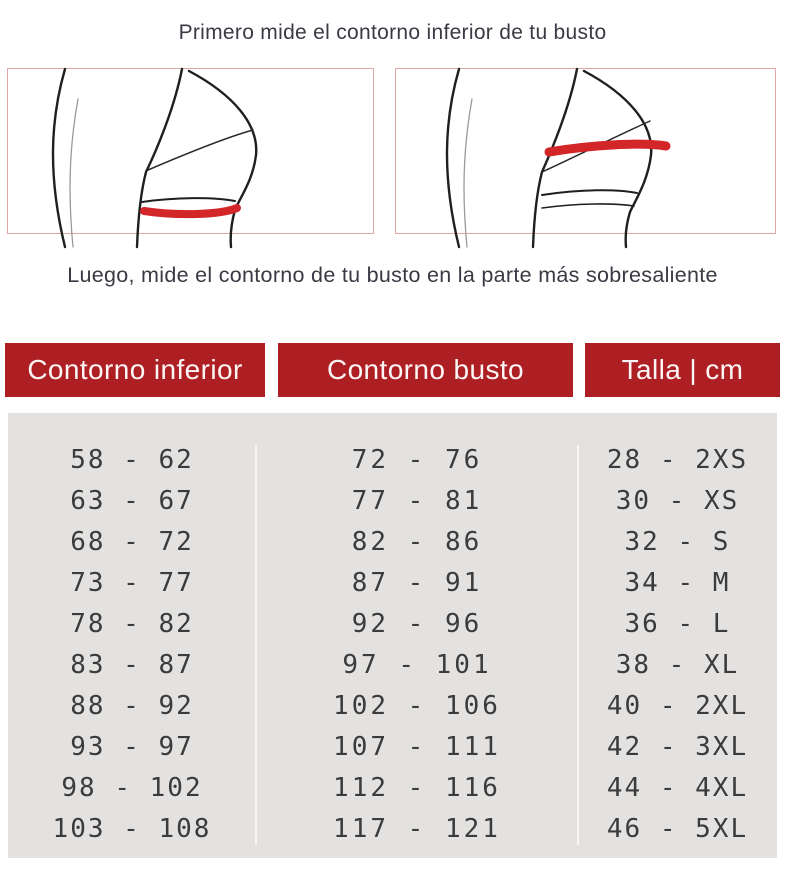  Describe the element at coordinates (417, 459) in the screenshot. I see `bust-range-cell: 72 - 76` at that location.